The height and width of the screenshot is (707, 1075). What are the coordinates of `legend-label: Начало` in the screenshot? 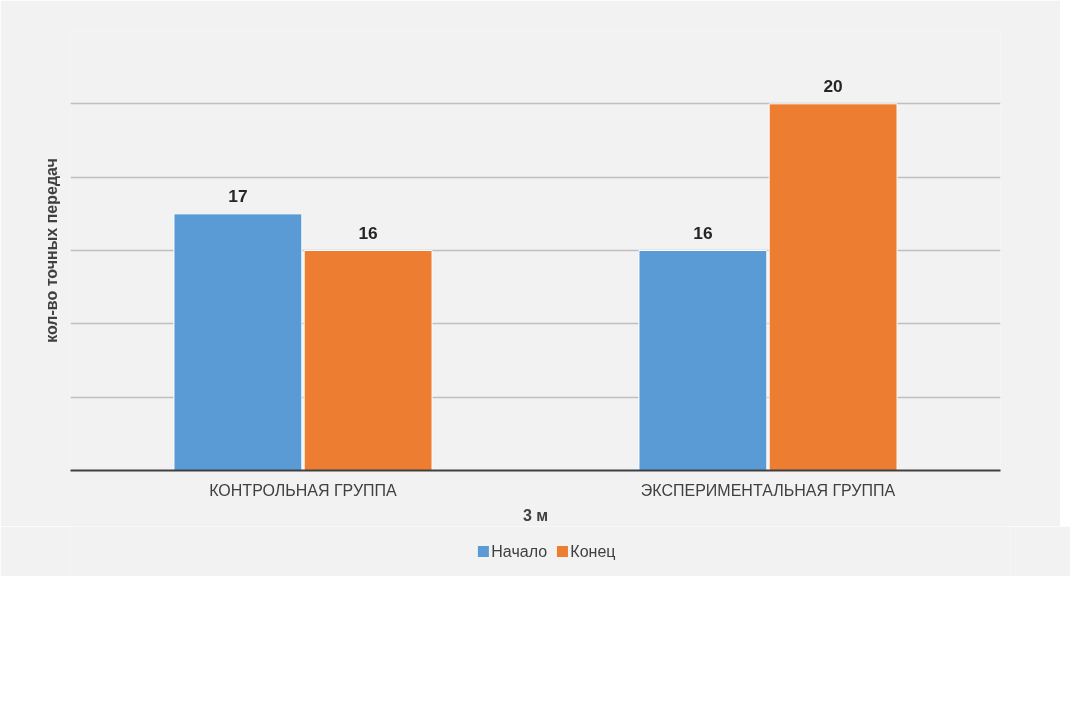 It's located at (519, 551).